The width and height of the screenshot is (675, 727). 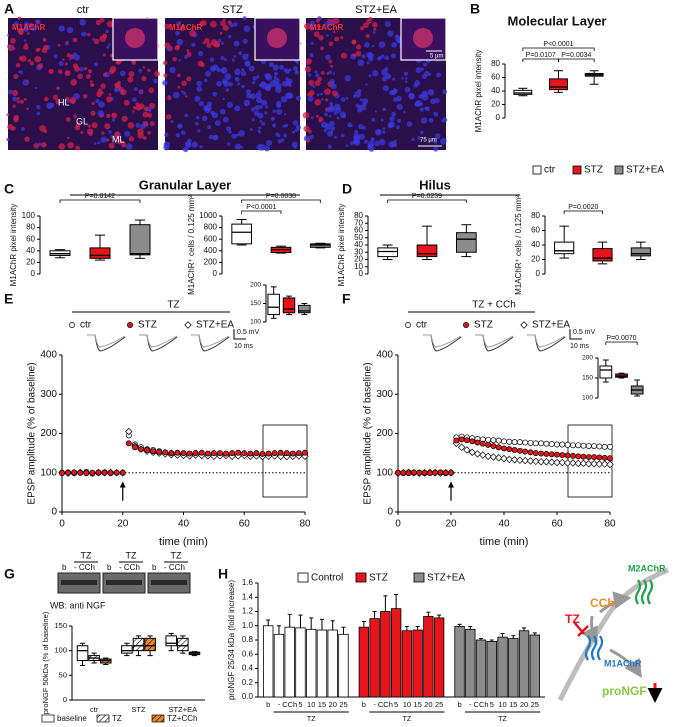 What do you see at coordinates (127, 649) in the screenshot?
I see `box` at bounding box center [127, 649].